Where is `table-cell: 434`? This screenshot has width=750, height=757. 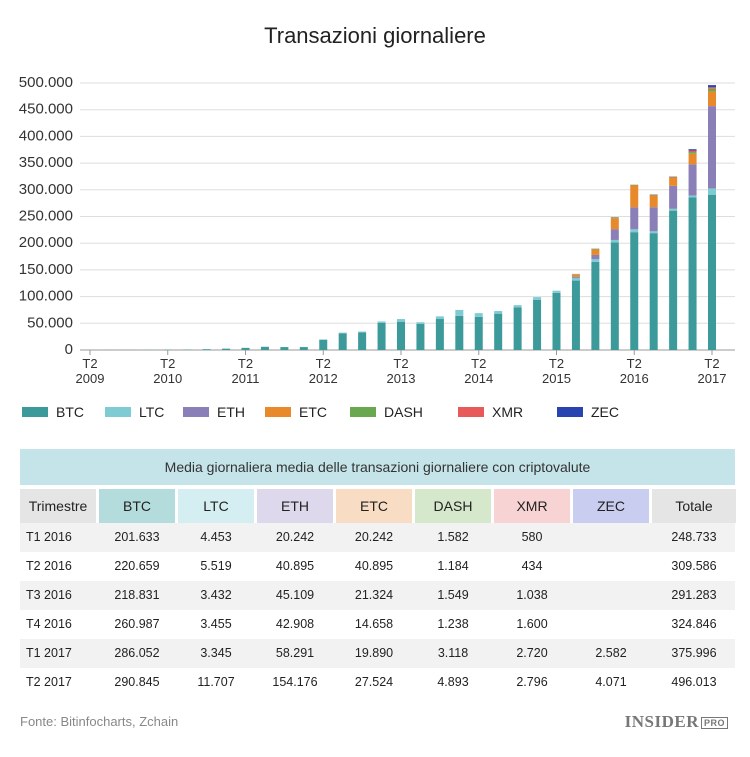
table-cell: 434 is located at coordinates (532, 566).